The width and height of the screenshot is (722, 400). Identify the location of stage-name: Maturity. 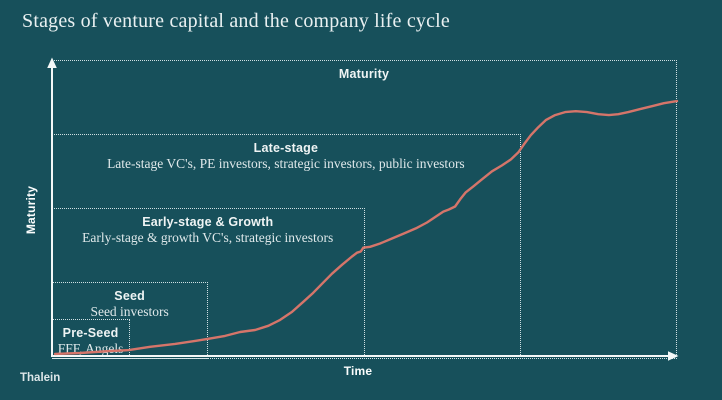
(364, 74).